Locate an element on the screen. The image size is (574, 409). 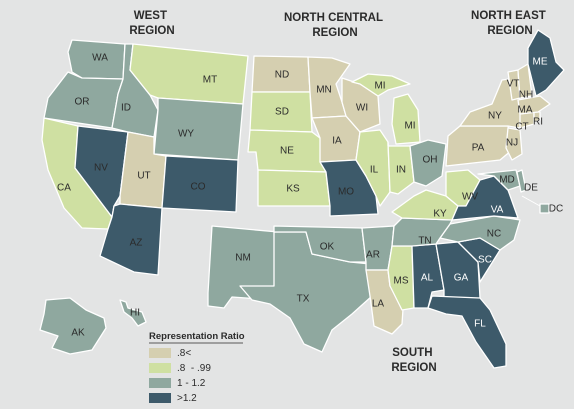
label-vt: VT is located at coordinates (513, 84).